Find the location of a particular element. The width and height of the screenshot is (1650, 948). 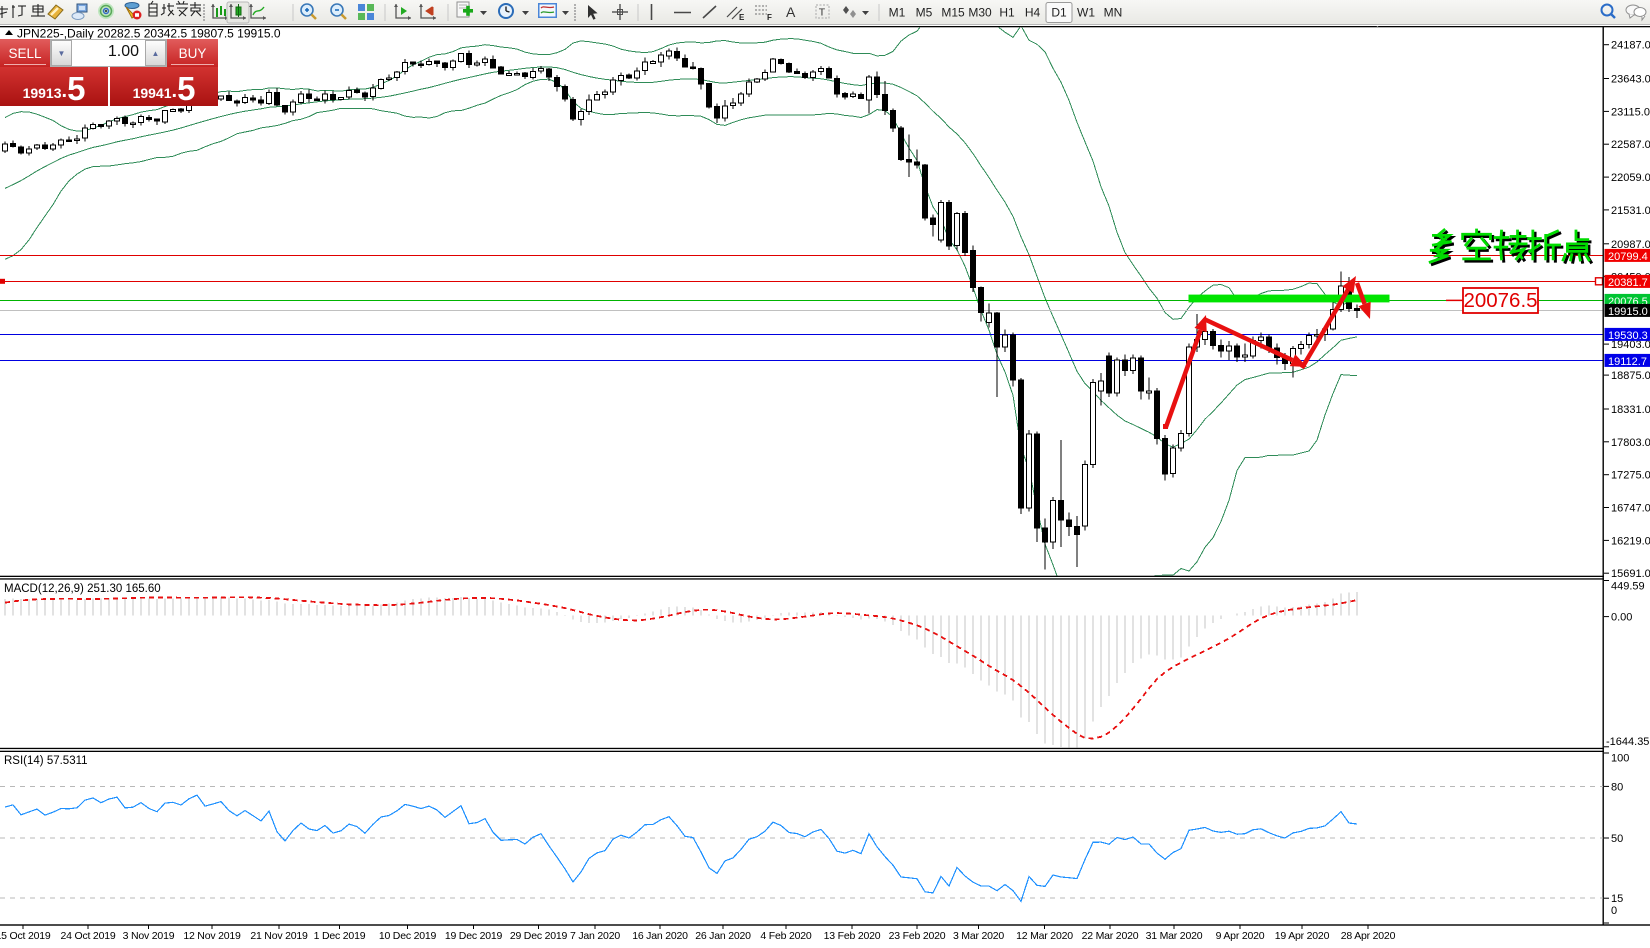

svg-text: E is located at coordinates (742, 17).